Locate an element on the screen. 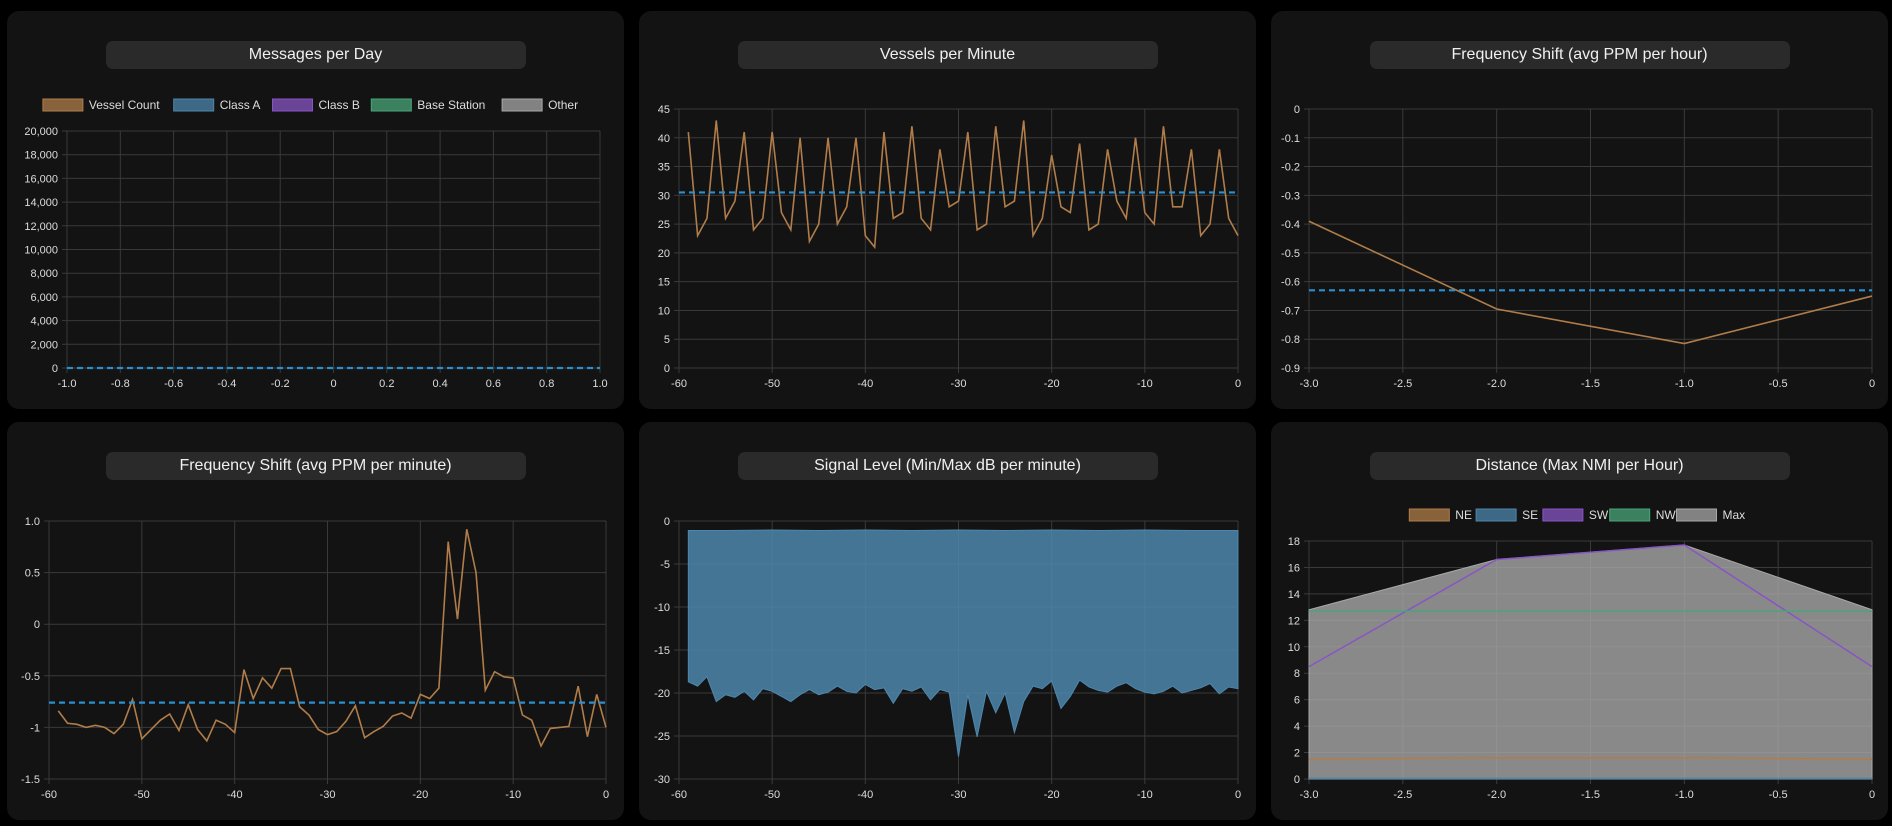 The image size is (1892, 826). y-tick-label: 14 is located at coordinates (1294, 595).